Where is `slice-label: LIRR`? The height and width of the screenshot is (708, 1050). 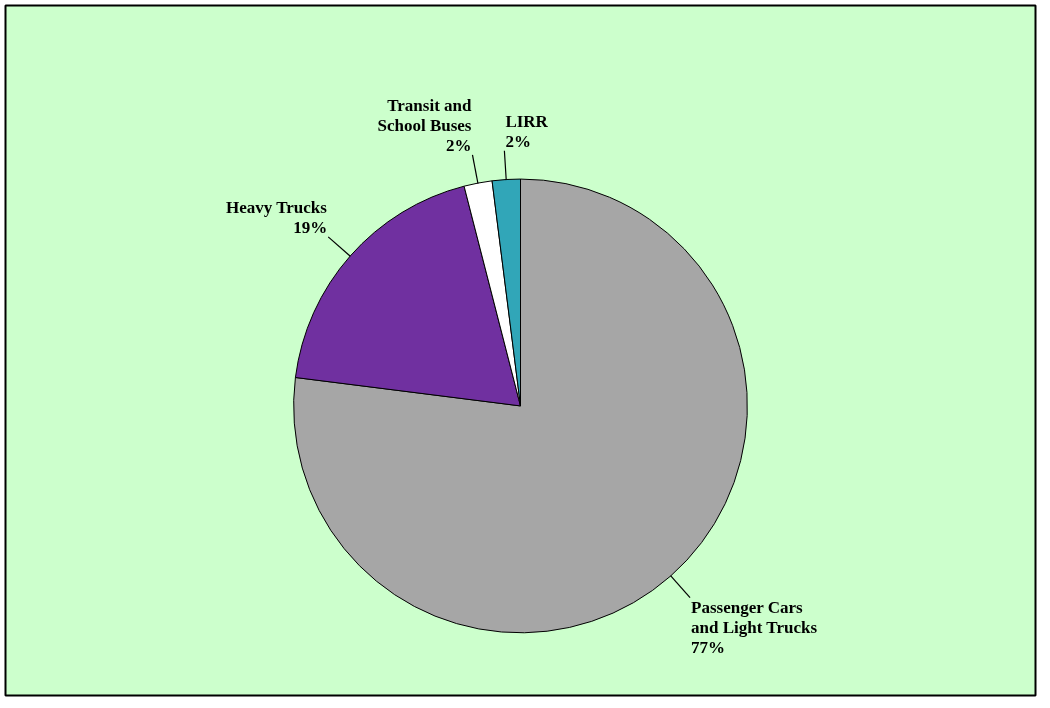
slice-label: LIRR is located at coordinates (527, 121).